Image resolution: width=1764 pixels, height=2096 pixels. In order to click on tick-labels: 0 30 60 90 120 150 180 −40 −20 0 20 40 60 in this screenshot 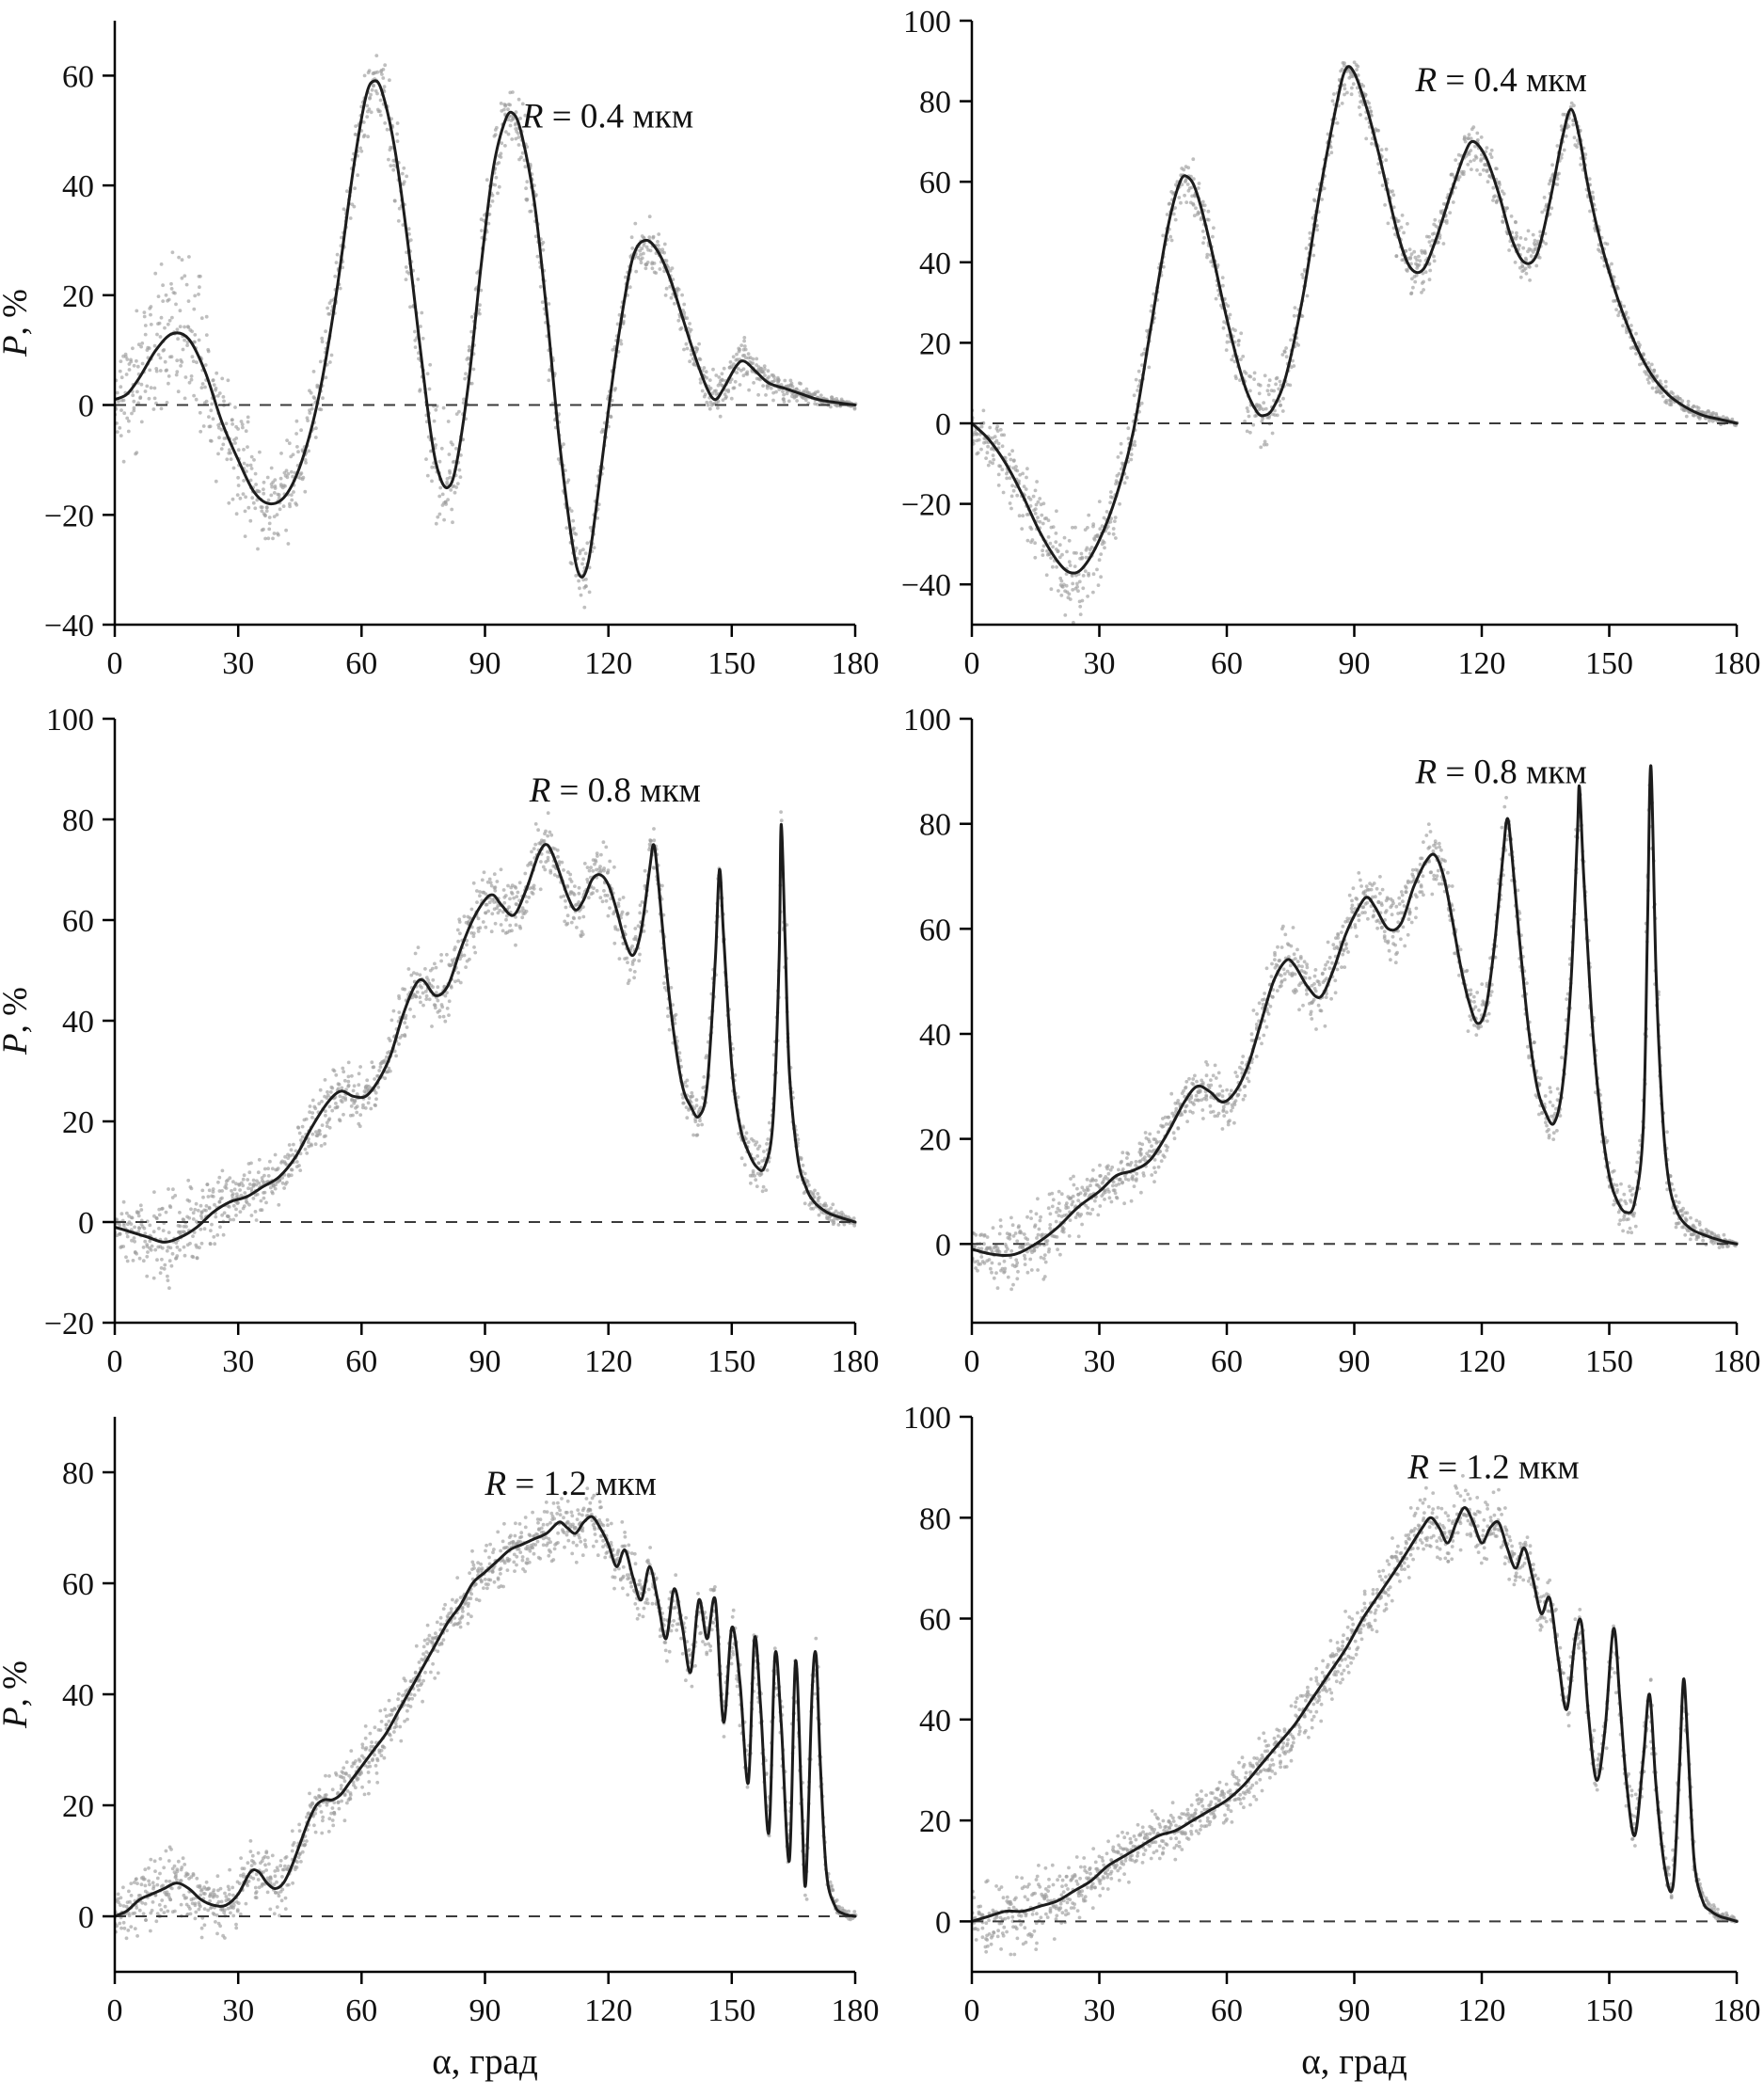, I will do `click(462, 370)`.